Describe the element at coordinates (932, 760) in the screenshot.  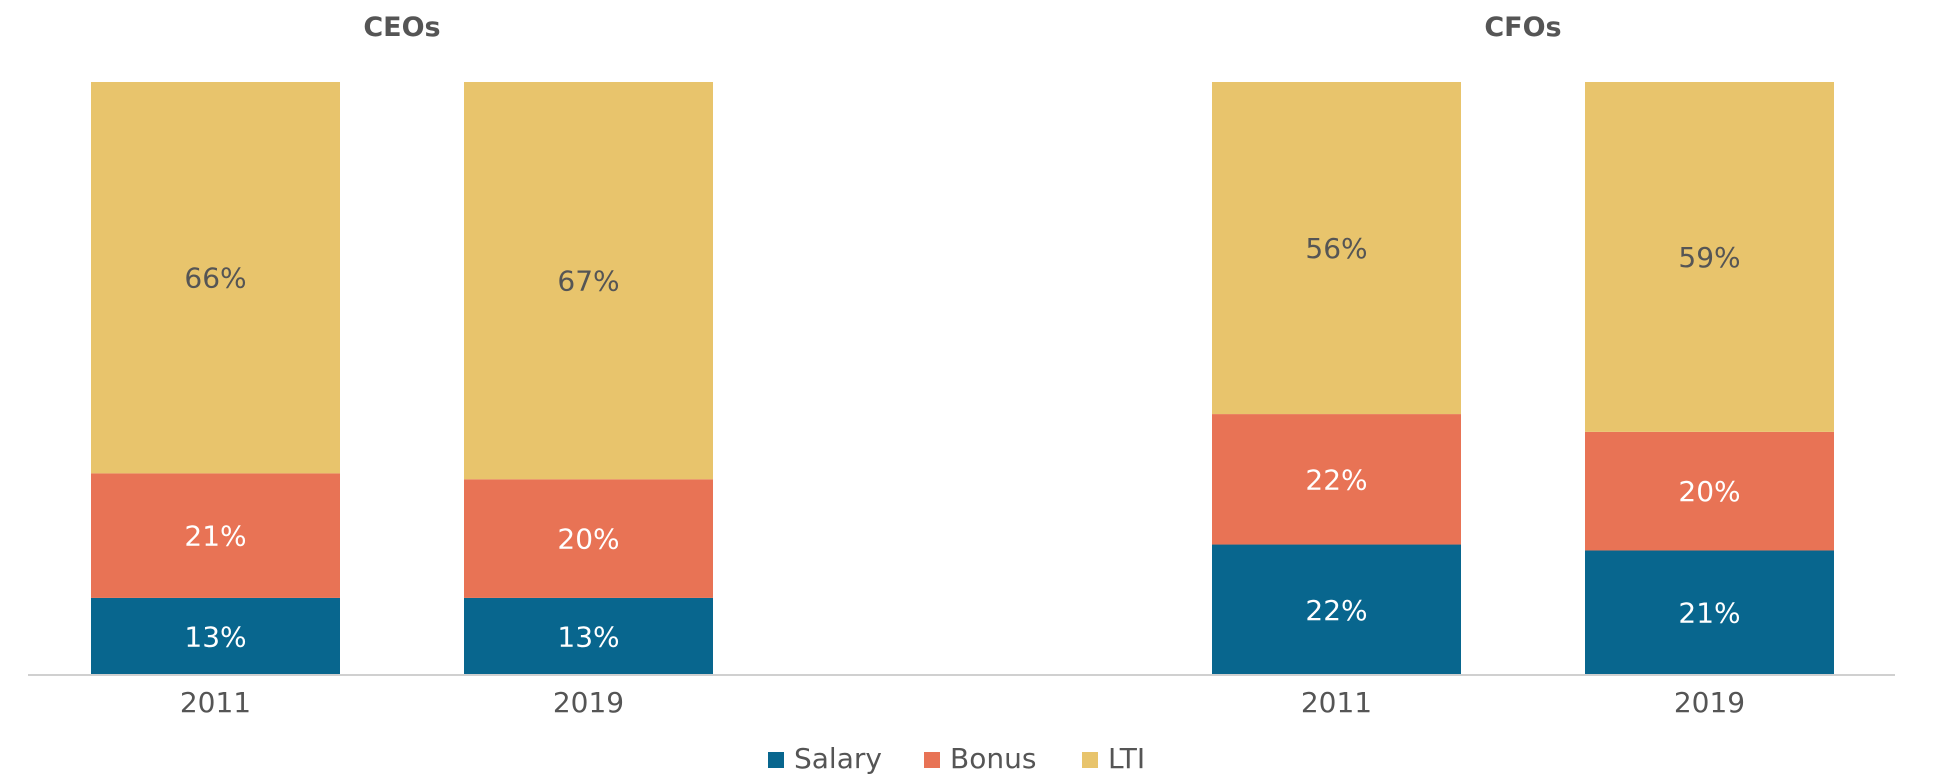
I see `legend-swatch-bonus` at that location.